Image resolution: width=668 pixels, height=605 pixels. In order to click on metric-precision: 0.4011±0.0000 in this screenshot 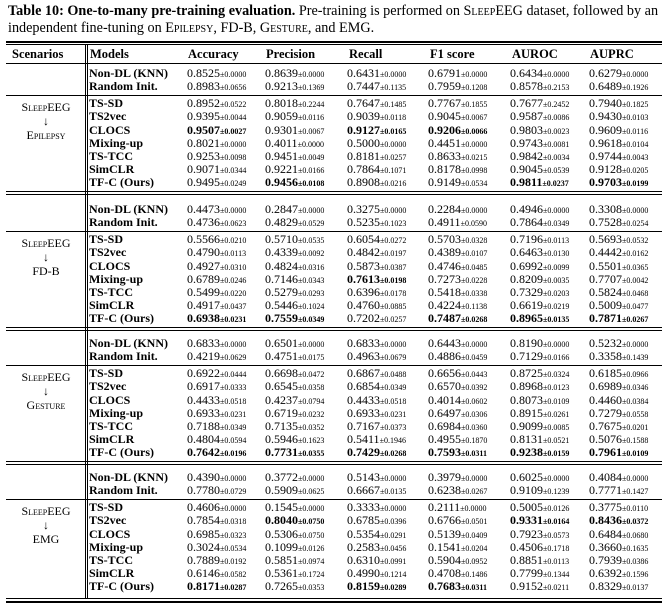, I will do `click(294, 143)`.